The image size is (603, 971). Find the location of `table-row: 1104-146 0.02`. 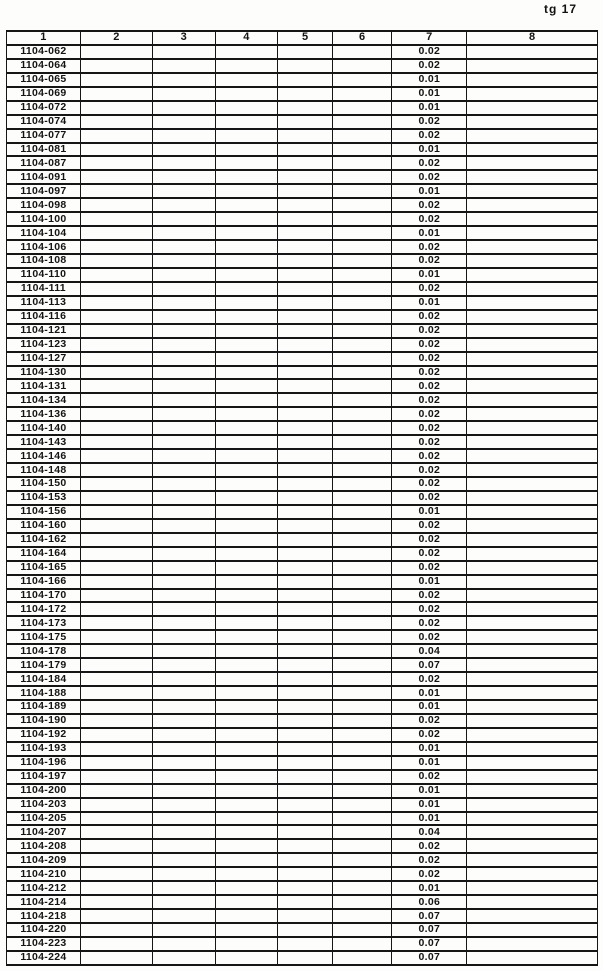

table-row: 1104-146 0.02 is located at coordinates (302, 456).